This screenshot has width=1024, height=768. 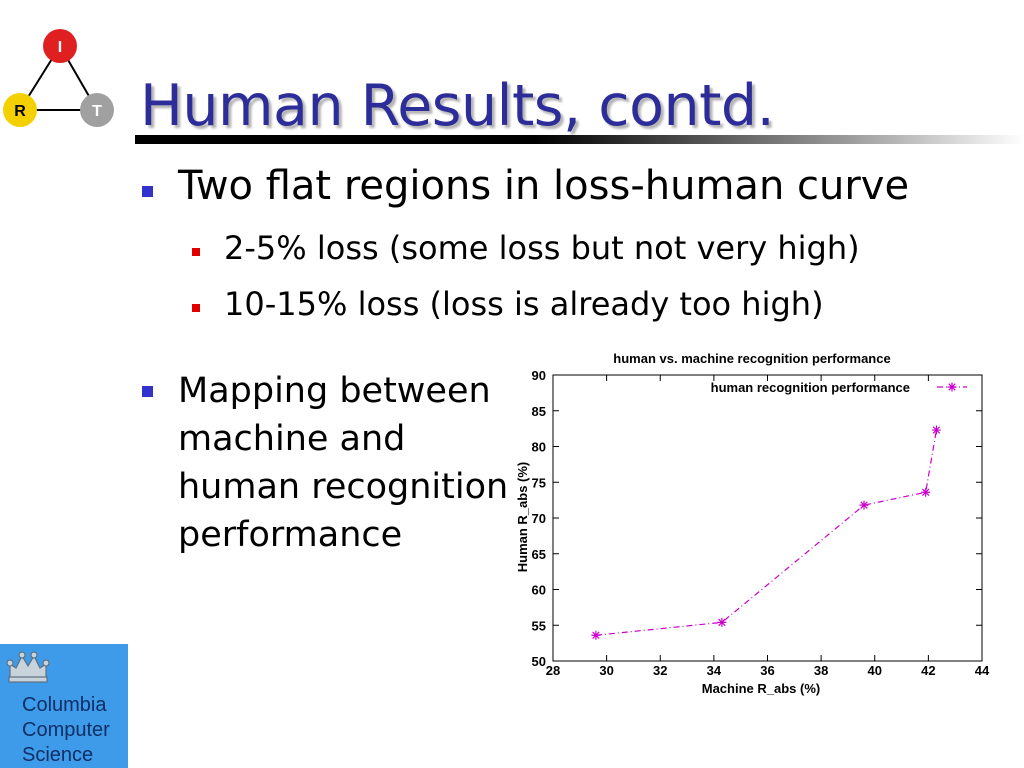 What do you see at coordinates (292, 439) in the screenshot?
I see `bullet-line: machine and` at bounding box center [292, 439].